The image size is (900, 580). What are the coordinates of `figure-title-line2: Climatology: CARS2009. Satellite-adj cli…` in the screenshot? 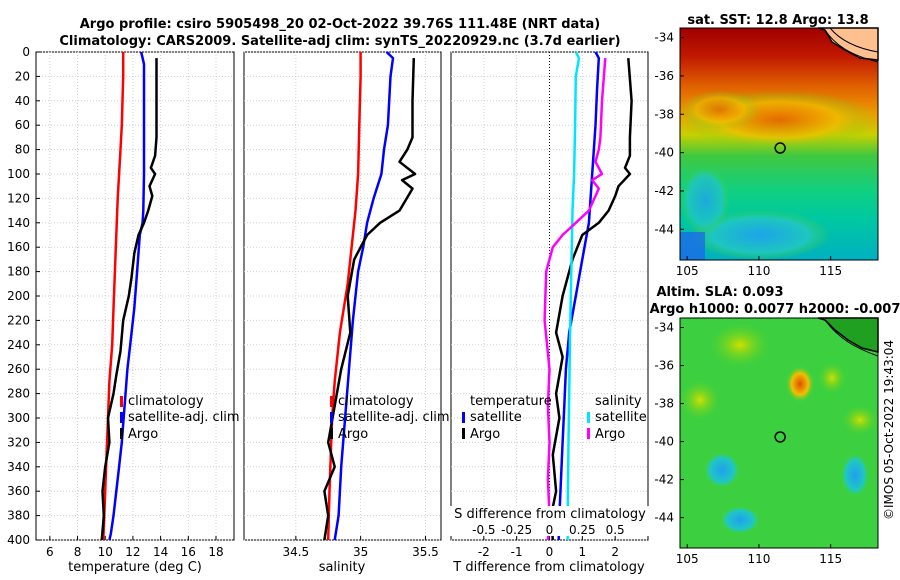 It's located at (339, 41).